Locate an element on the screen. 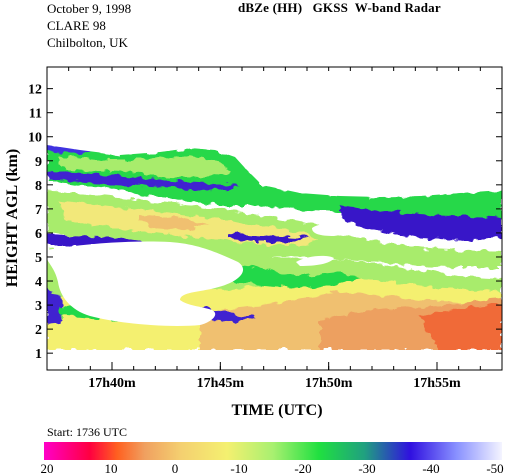 Image resolution: width=509 pixels, height=476 pixels. x-axis-label: TIME (UTC) is located at coordinates (276, 410).